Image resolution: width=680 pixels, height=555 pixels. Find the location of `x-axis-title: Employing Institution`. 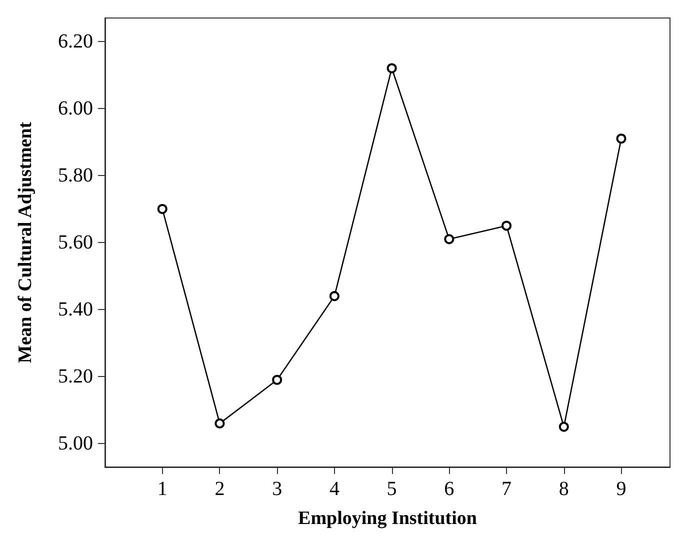

x-axis-title: Employing Institution is located at coordinates (388, 518).